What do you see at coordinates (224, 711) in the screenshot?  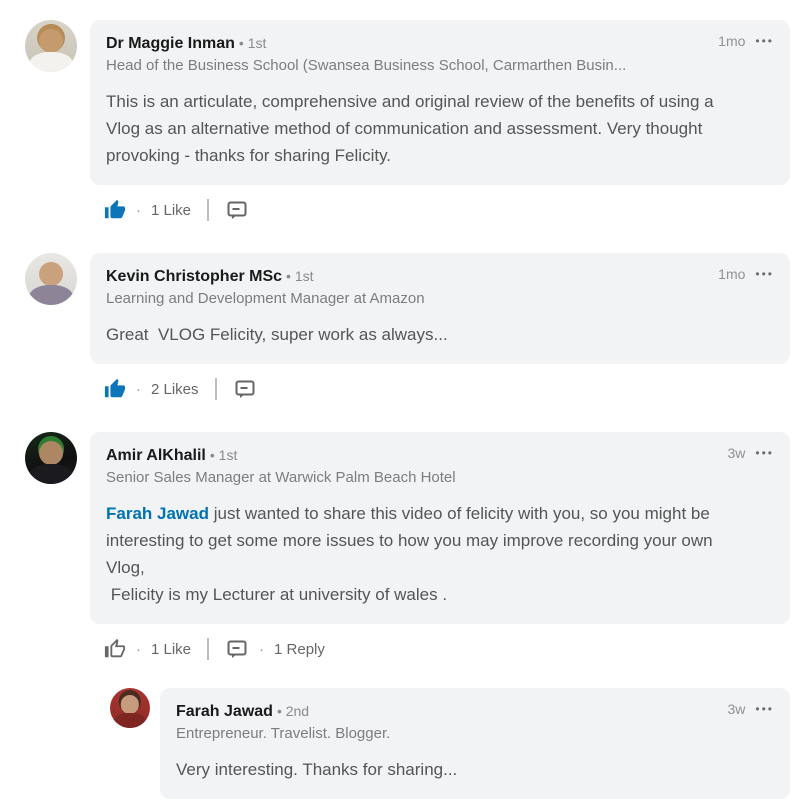 I see `author-link: Farah Jawad` at bounding box center [224, 711].